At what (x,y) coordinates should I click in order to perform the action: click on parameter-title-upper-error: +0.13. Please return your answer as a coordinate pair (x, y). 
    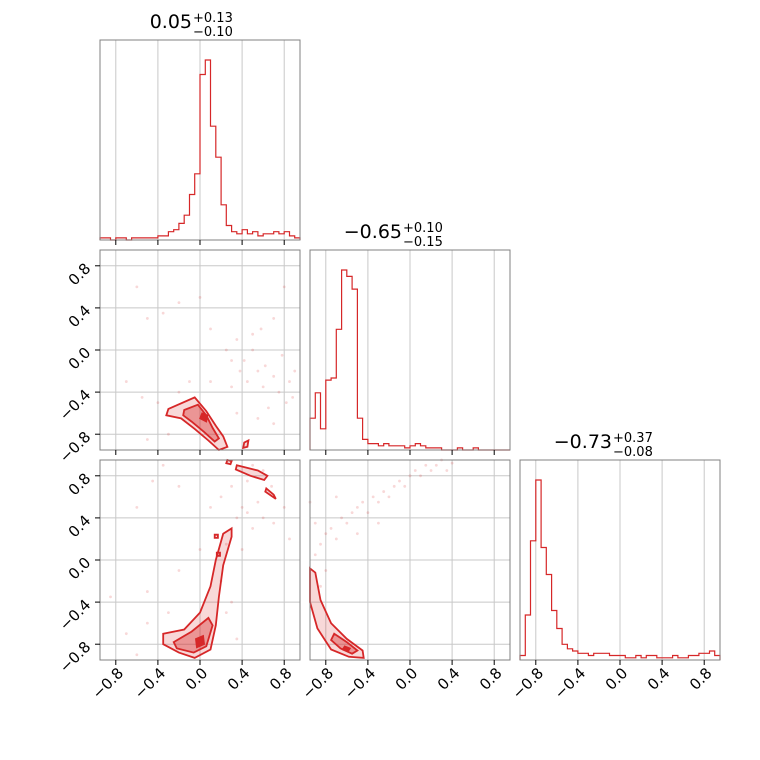
    Looking at the image, I should click on (213, 18).